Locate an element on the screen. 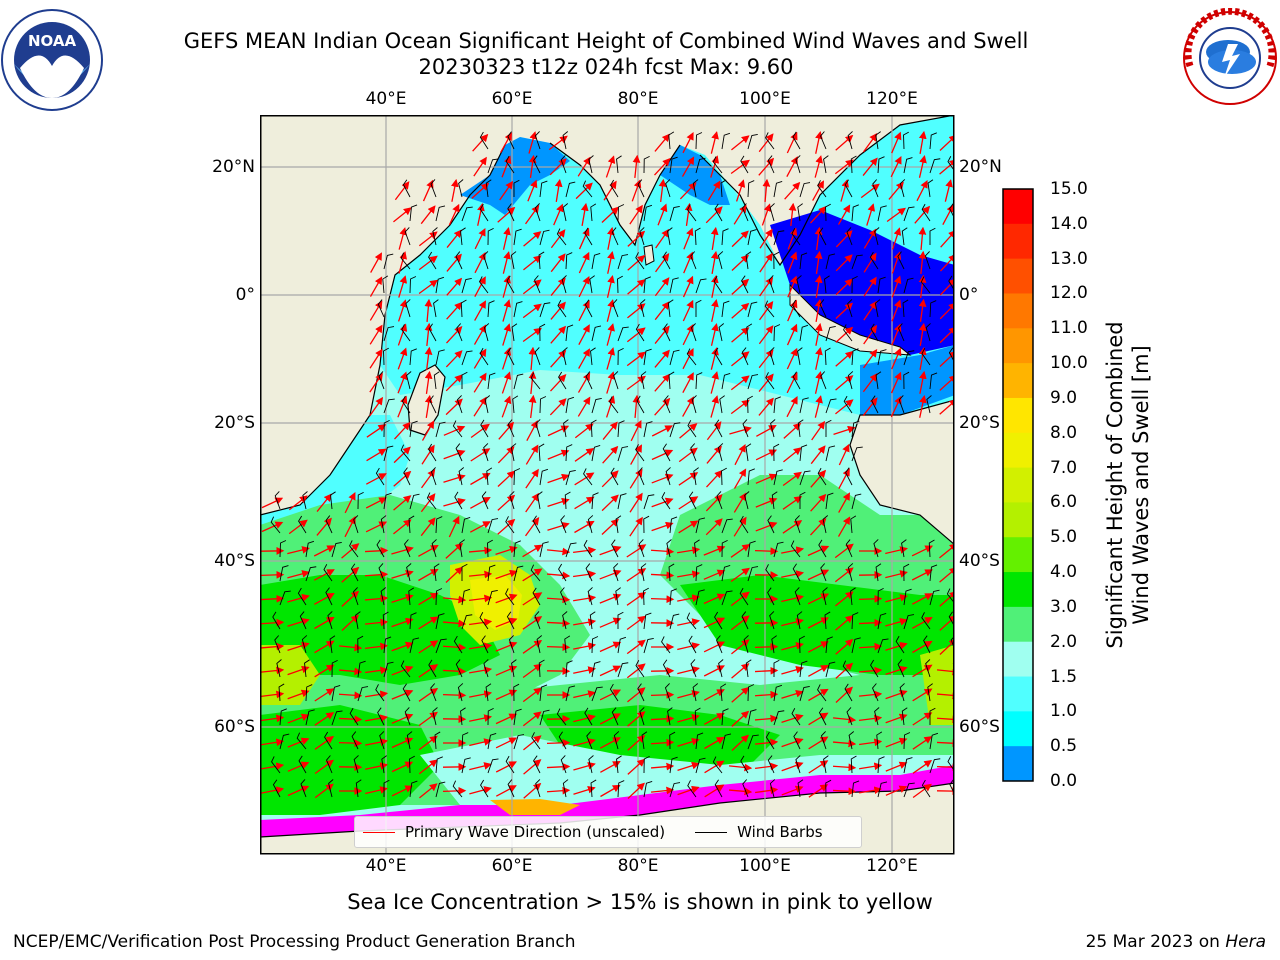  lat-tick-right: 0° is located at coordinates (969, 295).